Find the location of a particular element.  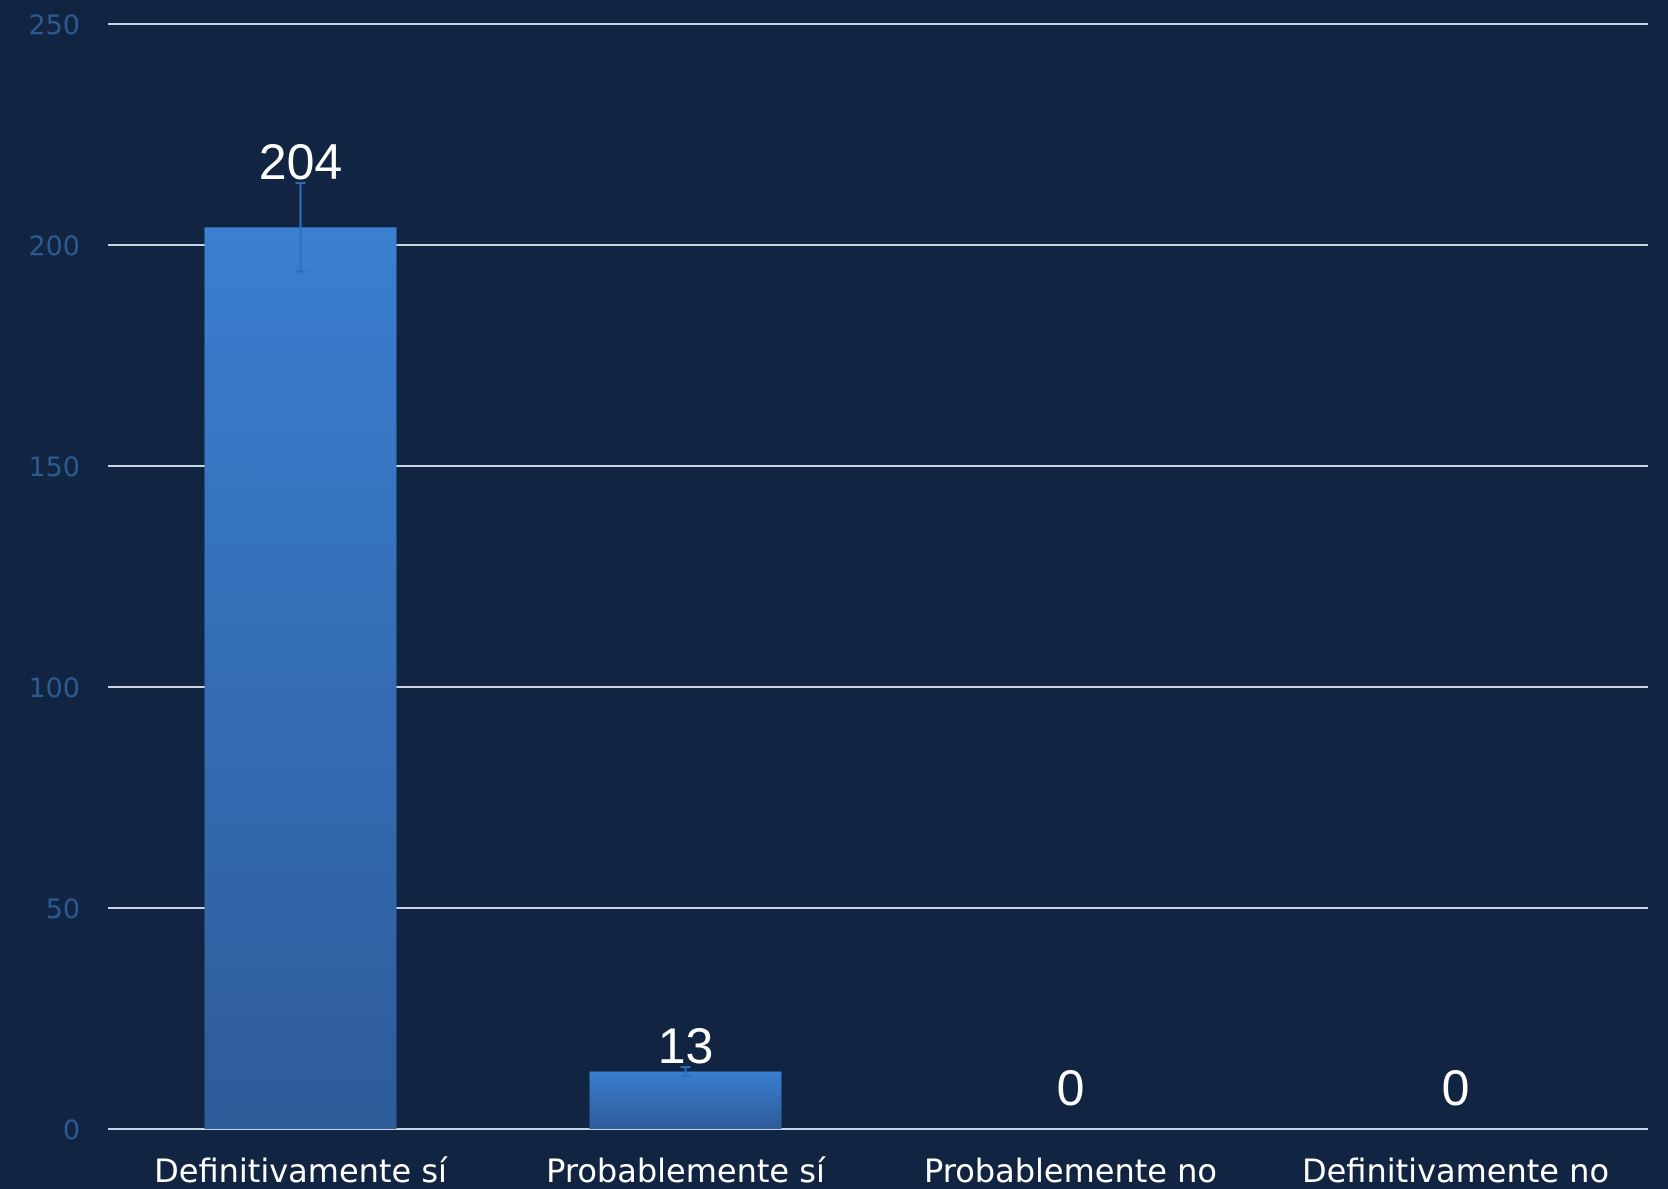

data-label-2: 0 is located at coordinates (1071, 1088).